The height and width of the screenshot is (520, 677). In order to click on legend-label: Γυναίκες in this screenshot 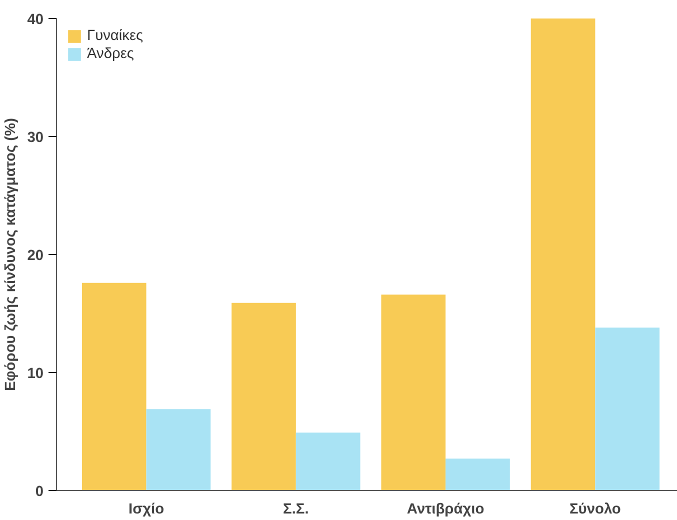, I will do `click(115, 36)`.